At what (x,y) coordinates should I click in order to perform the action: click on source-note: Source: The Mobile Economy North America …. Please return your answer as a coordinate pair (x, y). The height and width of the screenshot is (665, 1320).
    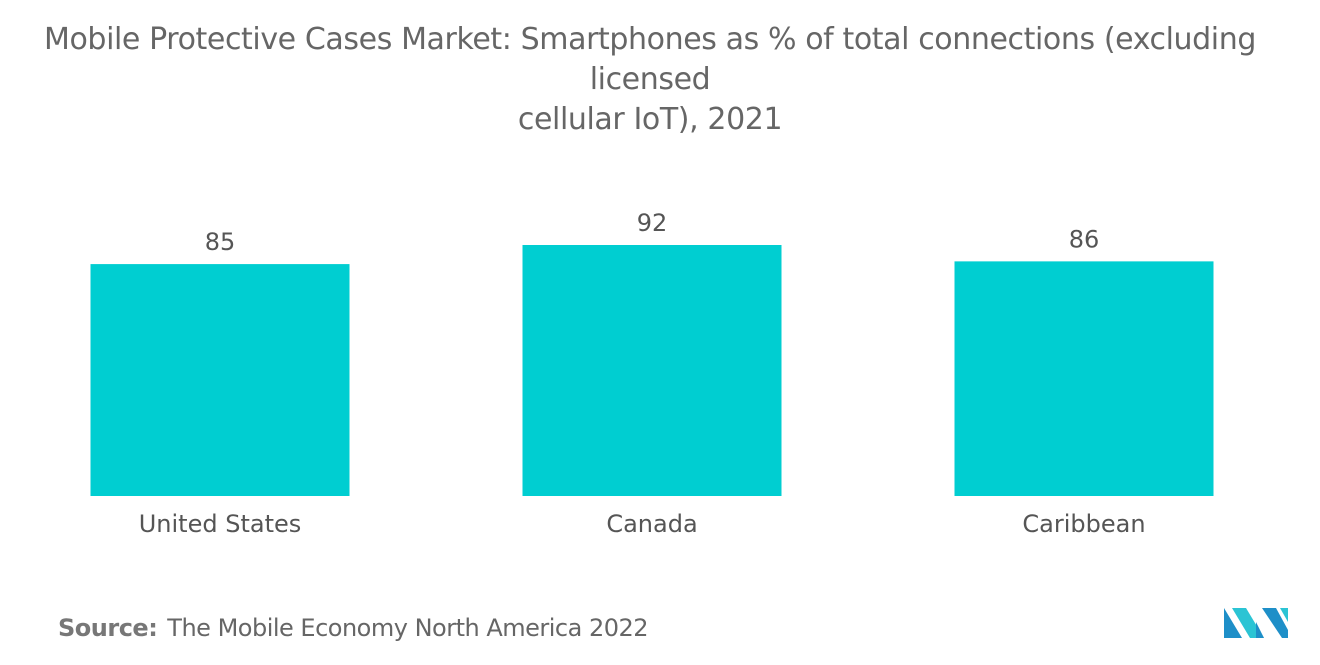
    Looking at the image, I should click on (353, 628).